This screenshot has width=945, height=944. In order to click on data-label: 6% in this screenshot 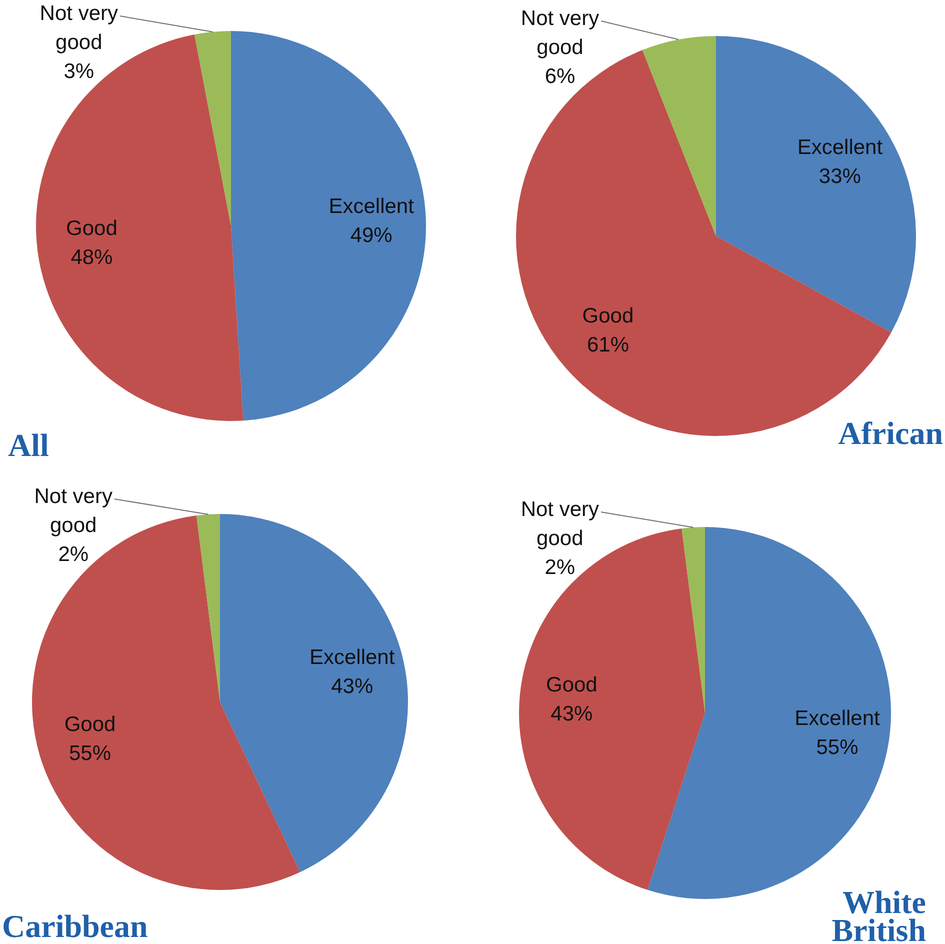, I will do `click(560, 76)`.